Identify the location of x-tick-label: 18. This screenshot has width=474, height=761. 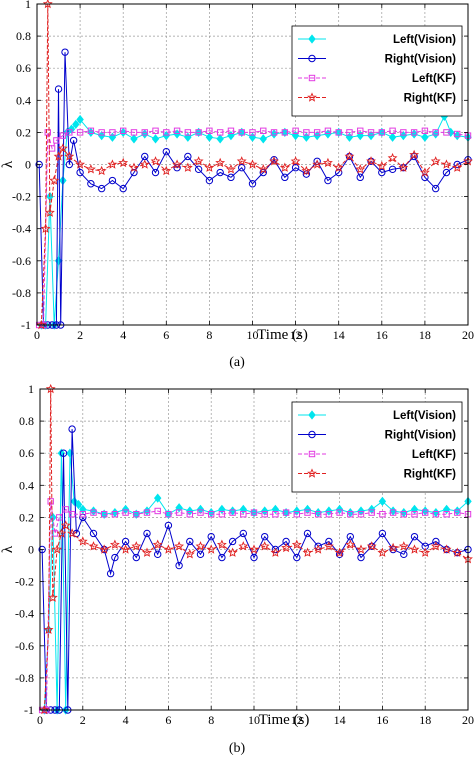
(425, 335).